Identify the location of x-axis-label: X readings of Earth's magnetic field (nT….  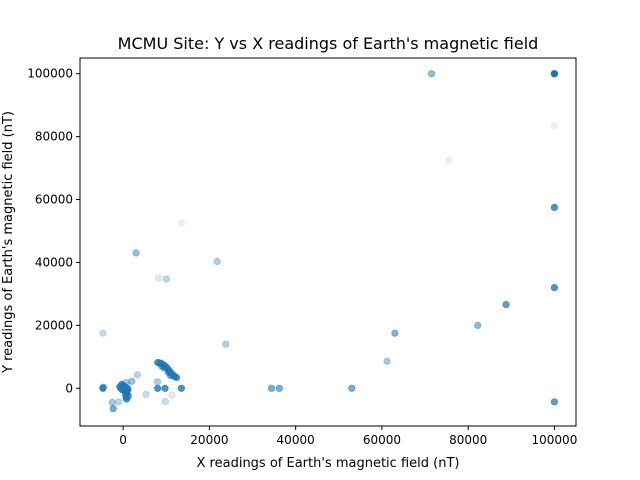
(328, 463).